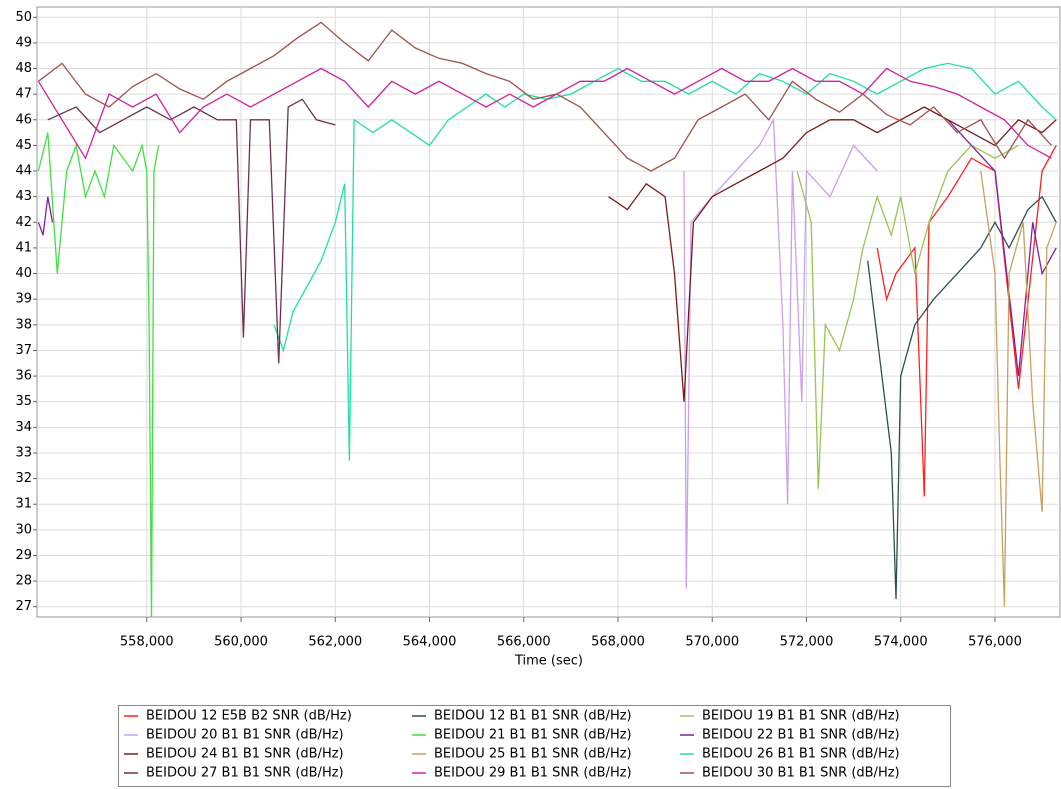 The width and height of the screenshot is (1061, 789). Describe the element at coordinates (801, 716) in the screenshot. I see `legend-label: BEIDOU 19 B1 B1 SNR (dB/Hz)` at that location.